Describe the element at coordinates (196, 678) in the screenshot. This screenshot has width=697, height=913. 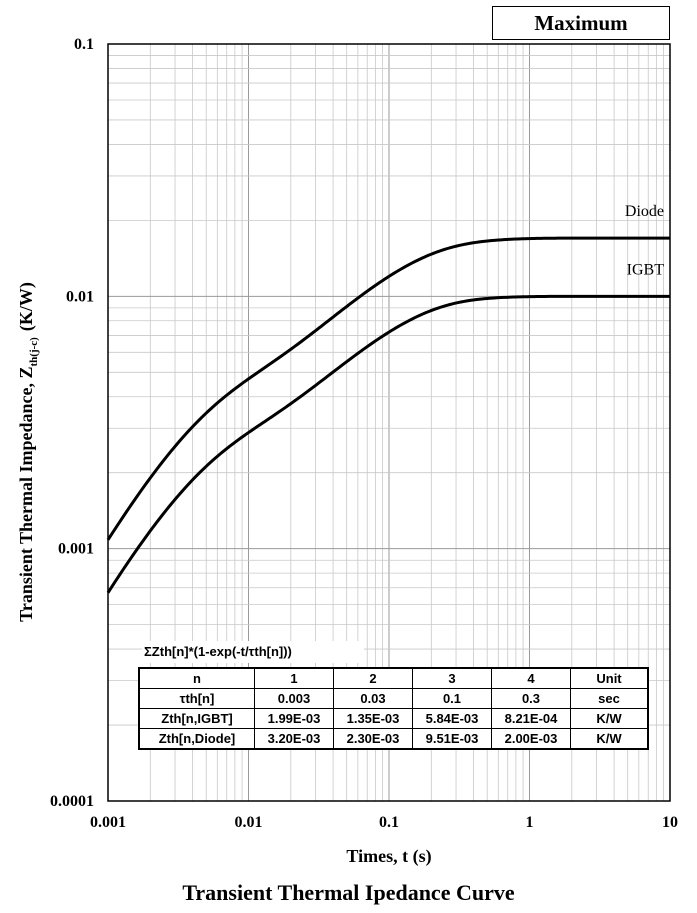
I see `table-header-cell: n` at that location.